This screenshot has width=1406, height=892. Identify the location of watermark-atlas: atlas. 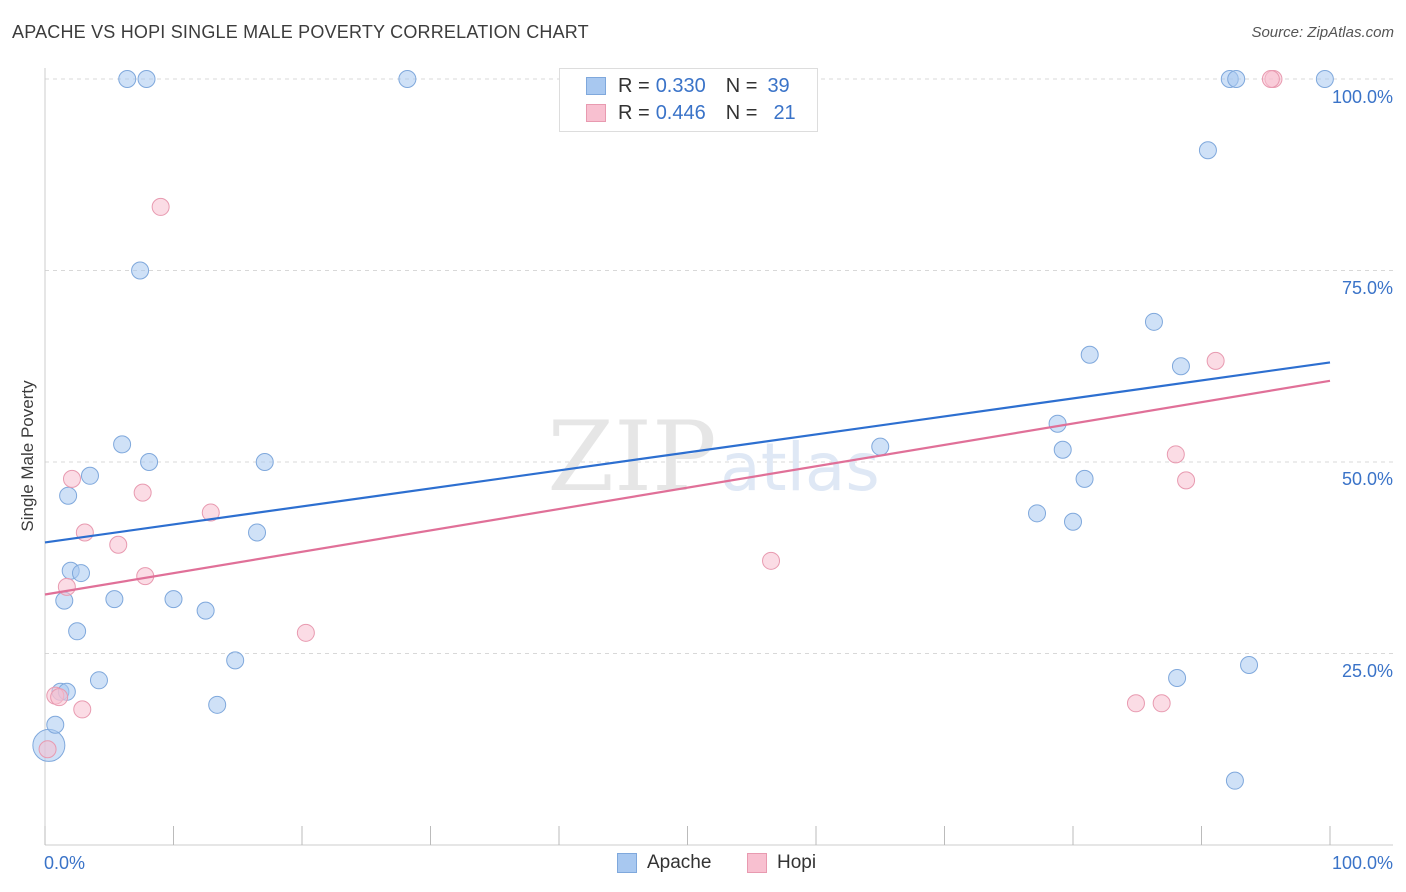
(800, 467).